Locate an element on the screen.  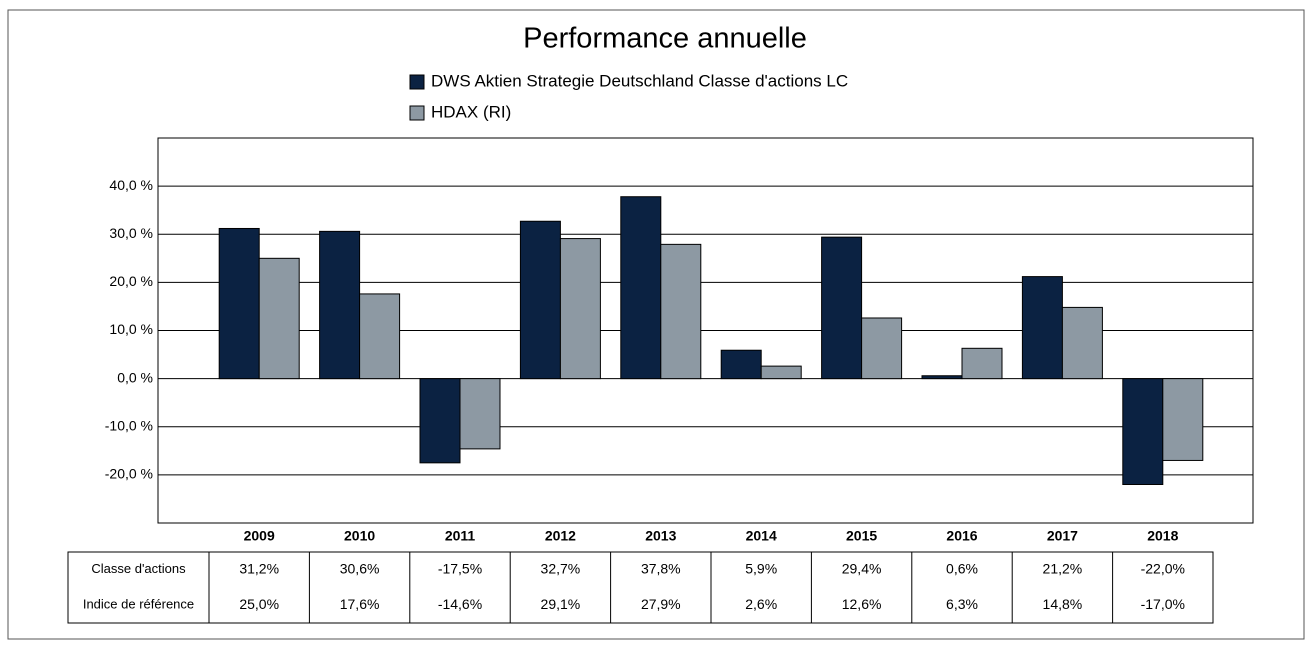
x-tick-label: 2012 is located at coordinates (560, 536).